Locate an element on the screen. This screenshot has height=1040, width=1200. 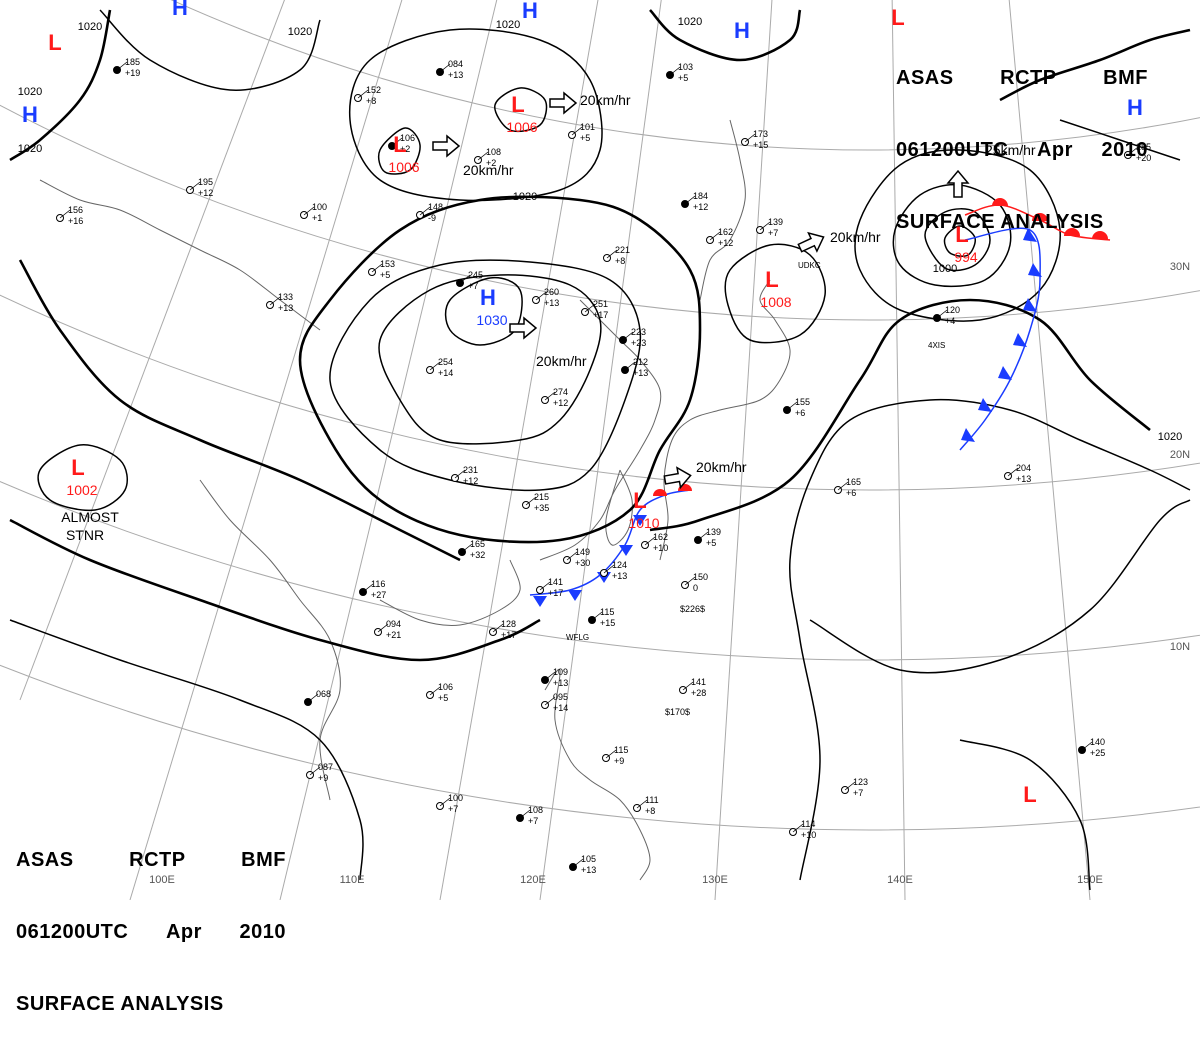
station-plot: 124+13 is located at coordinates (613, 570).